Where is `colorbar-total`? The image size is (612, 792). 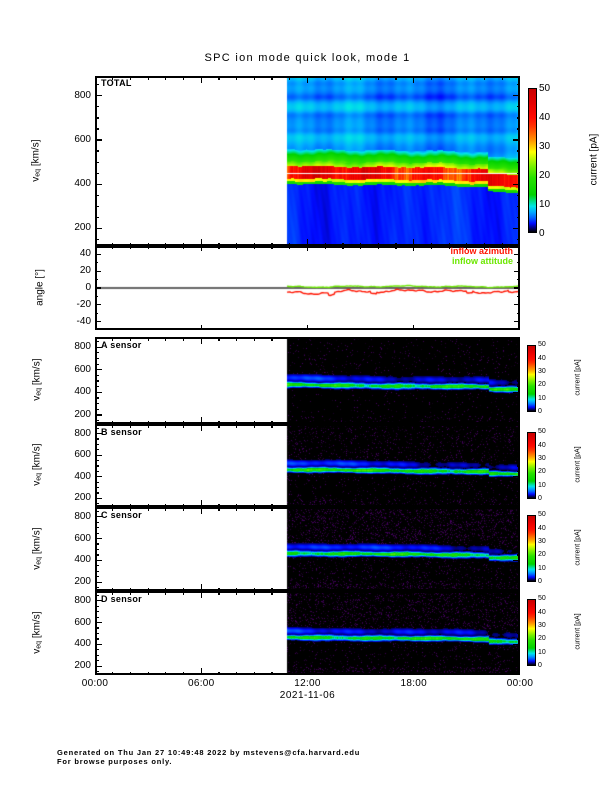
colorbar-total is located at coordinates (532, 160).